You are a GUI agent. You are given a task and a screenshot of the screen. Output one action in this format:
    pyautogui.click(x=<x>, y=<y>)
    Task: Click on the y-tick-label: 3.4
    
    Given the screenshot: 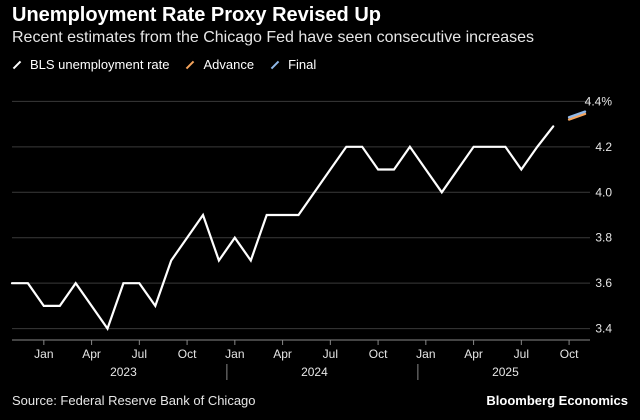 What is the action you would take?
    pyautogui.click(x=603, y=329)
    